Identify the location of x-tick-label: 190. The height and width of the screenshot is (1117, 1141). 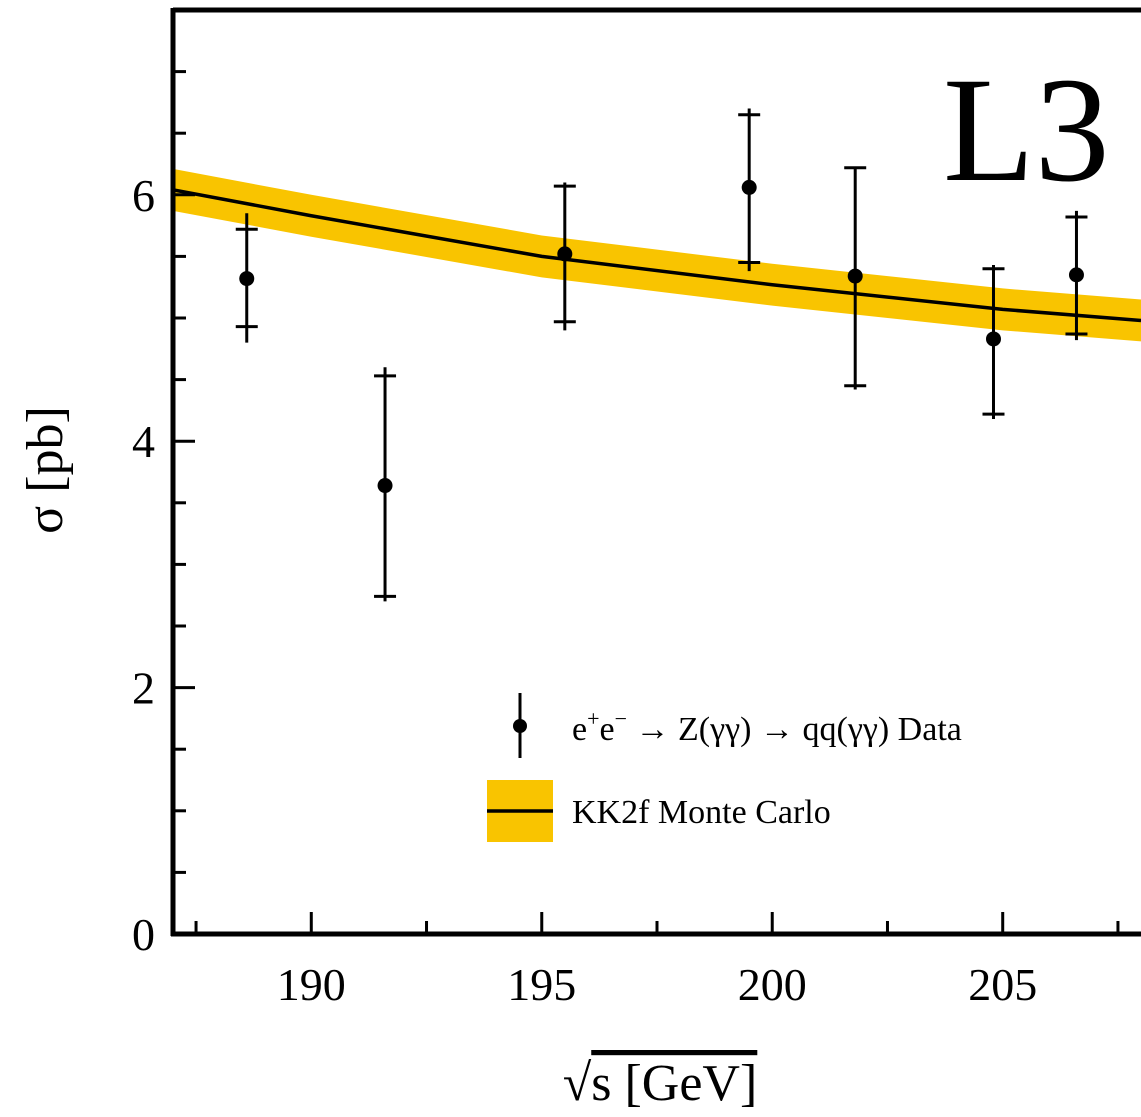
(311, 984).